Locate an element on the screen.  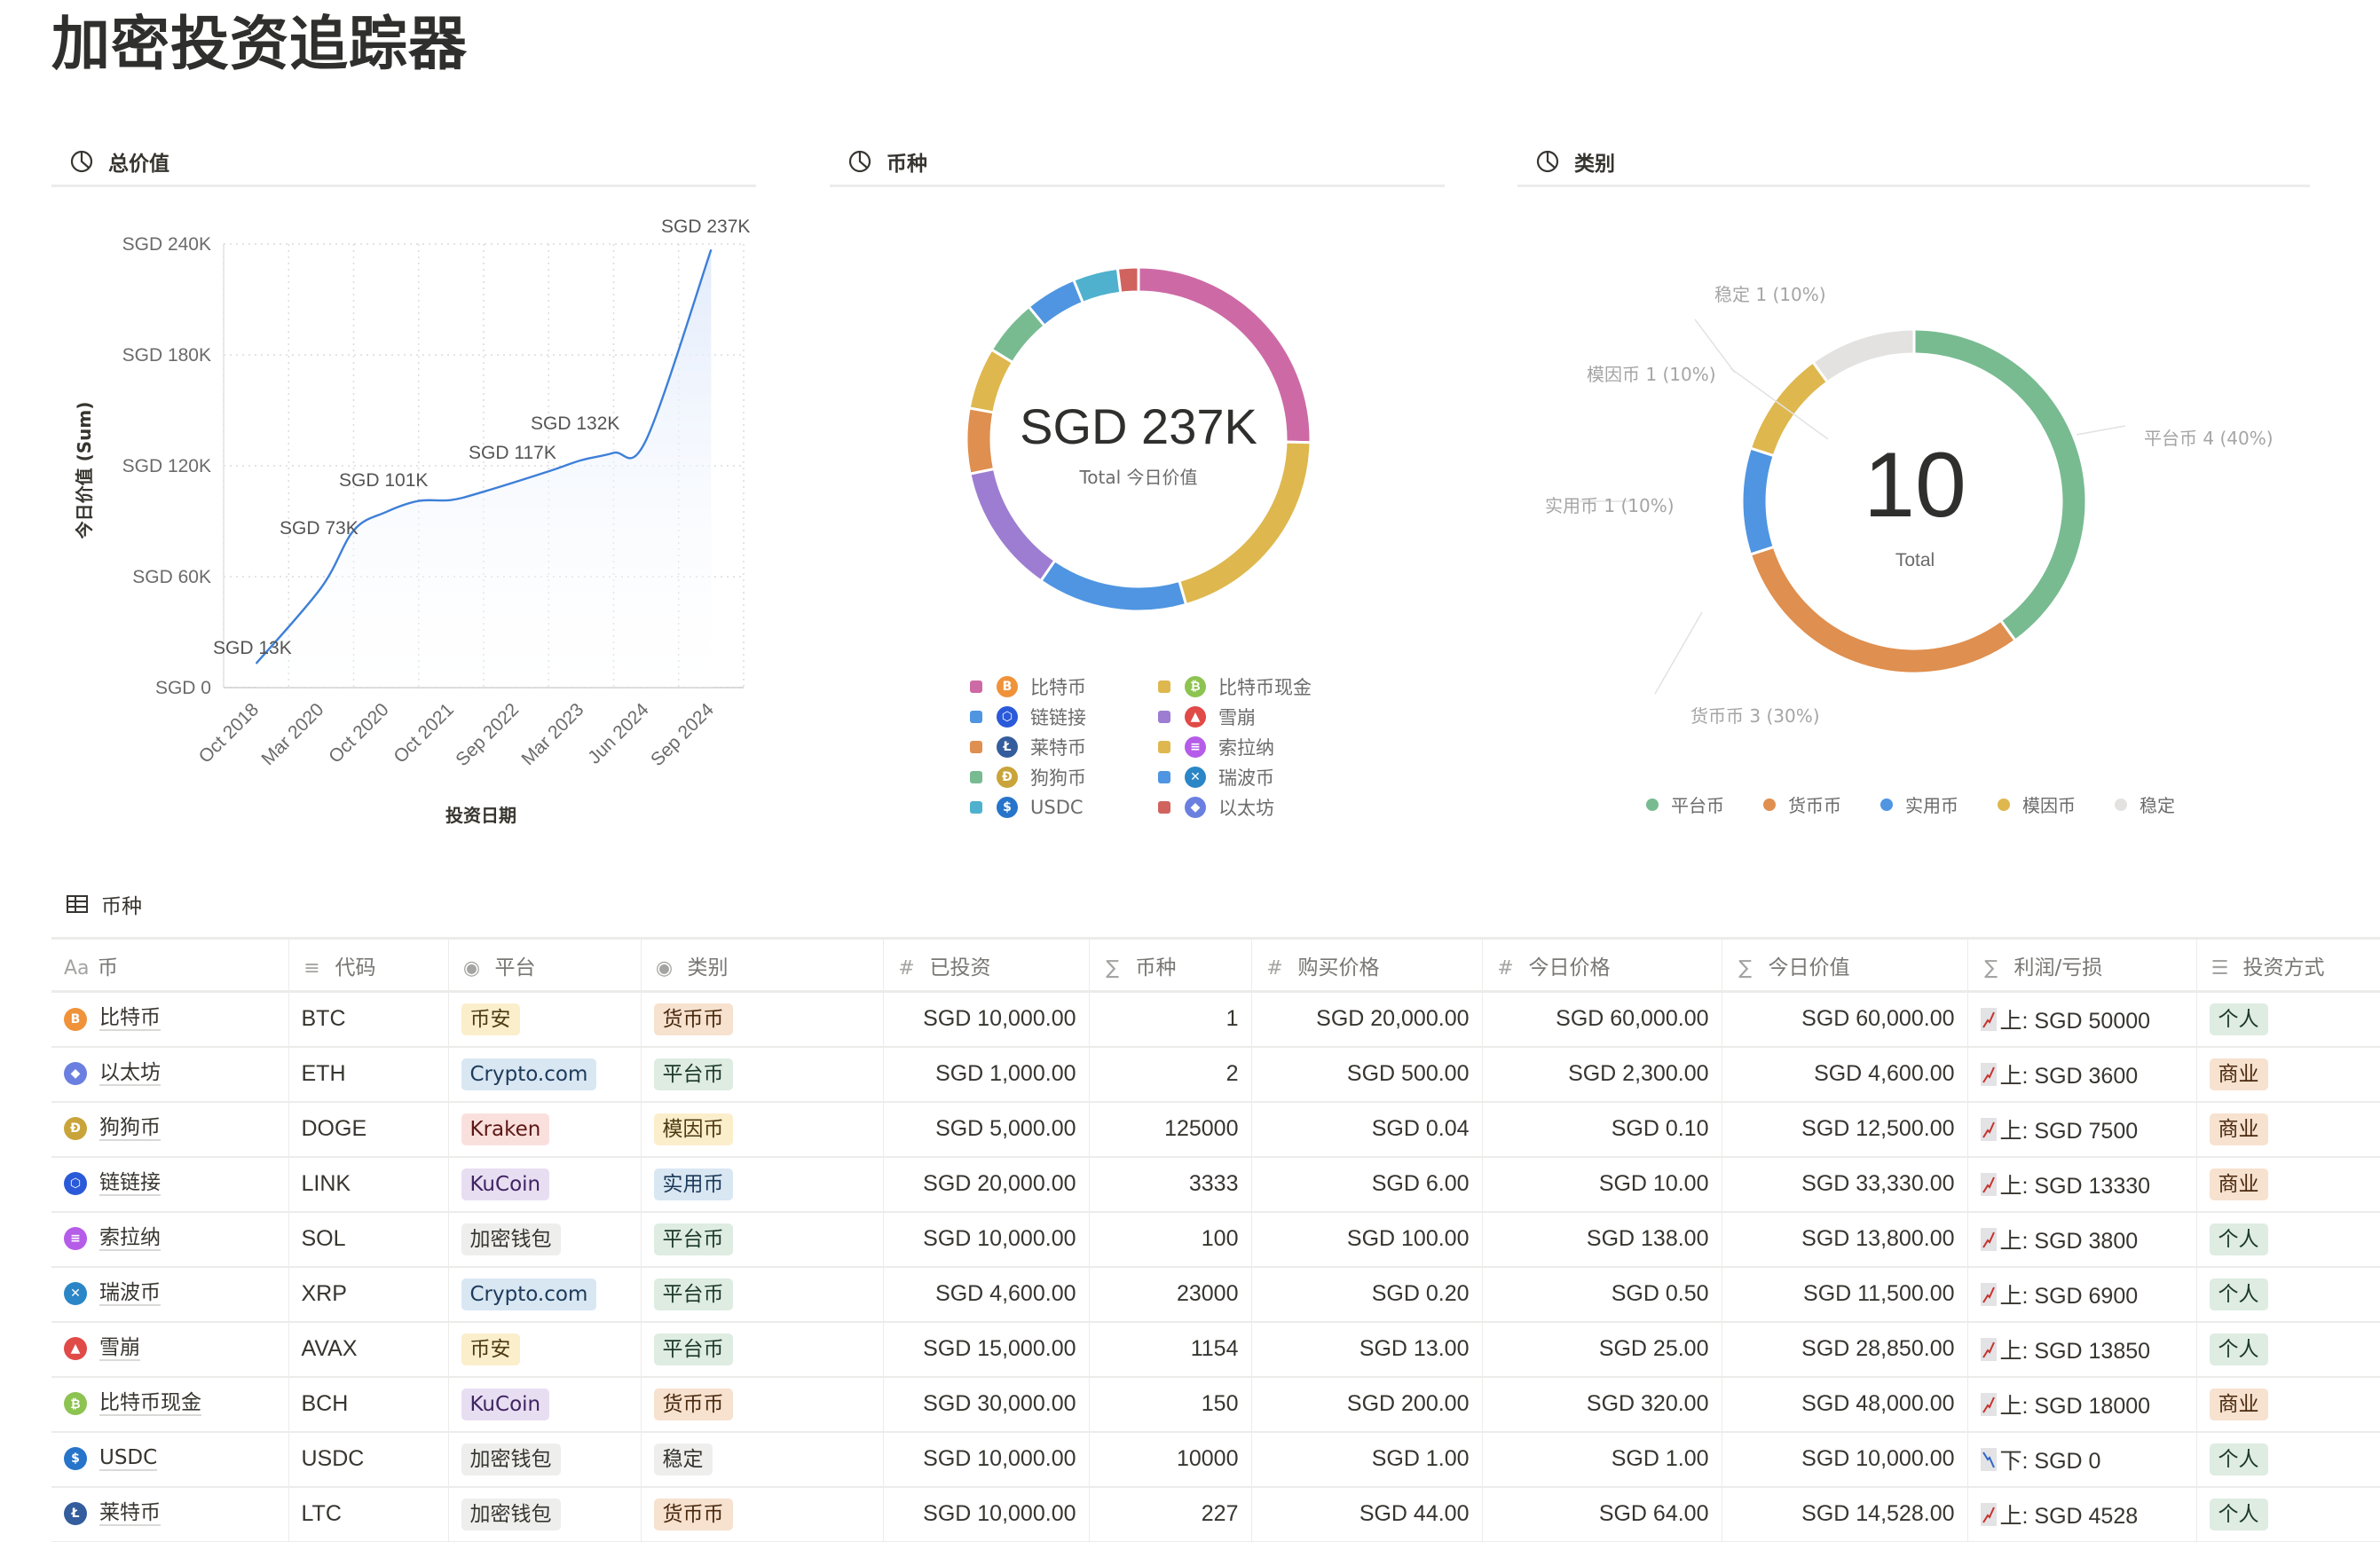
column-header: # 已投资 is located at coordinates (986, 965).